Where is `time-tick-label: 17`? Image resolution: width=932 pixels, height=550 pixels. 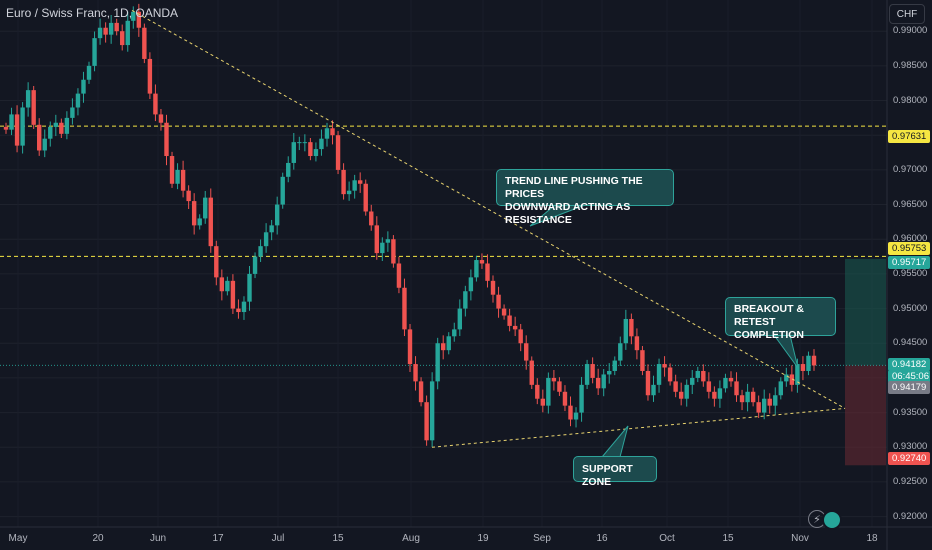 time-tick-label: 17 is located at coordinates (218, 538).